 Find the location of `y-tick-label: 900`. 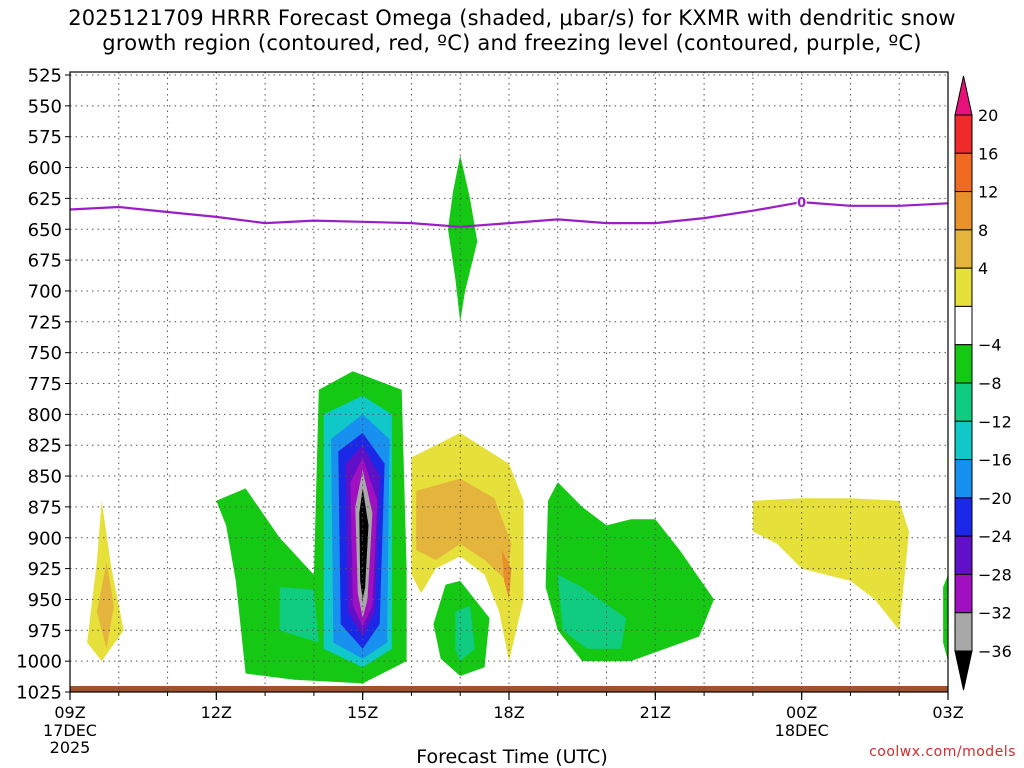

y-tick-label: 900 is located at coordinates (45, 538).